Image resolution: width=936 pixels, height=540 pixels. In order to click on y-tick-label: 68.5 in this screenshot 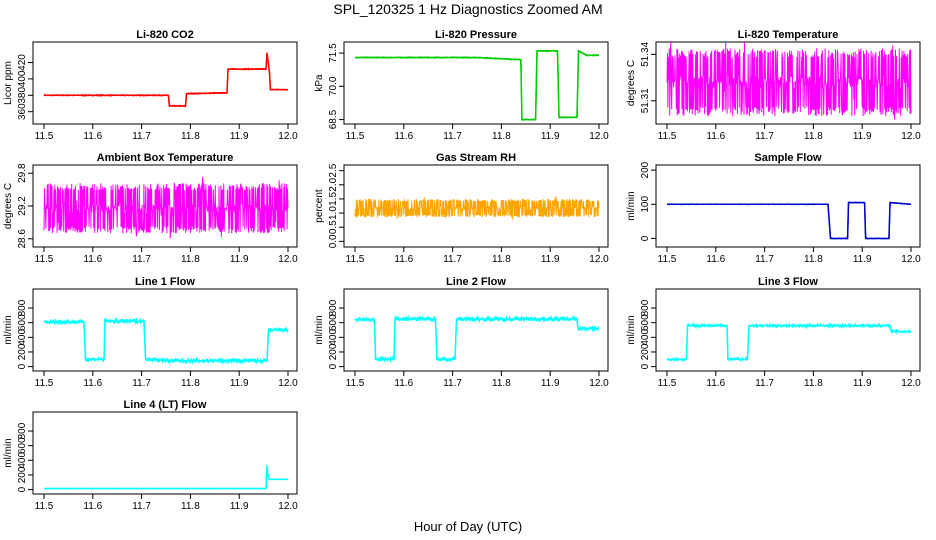, I will do `click(333, 119)`.